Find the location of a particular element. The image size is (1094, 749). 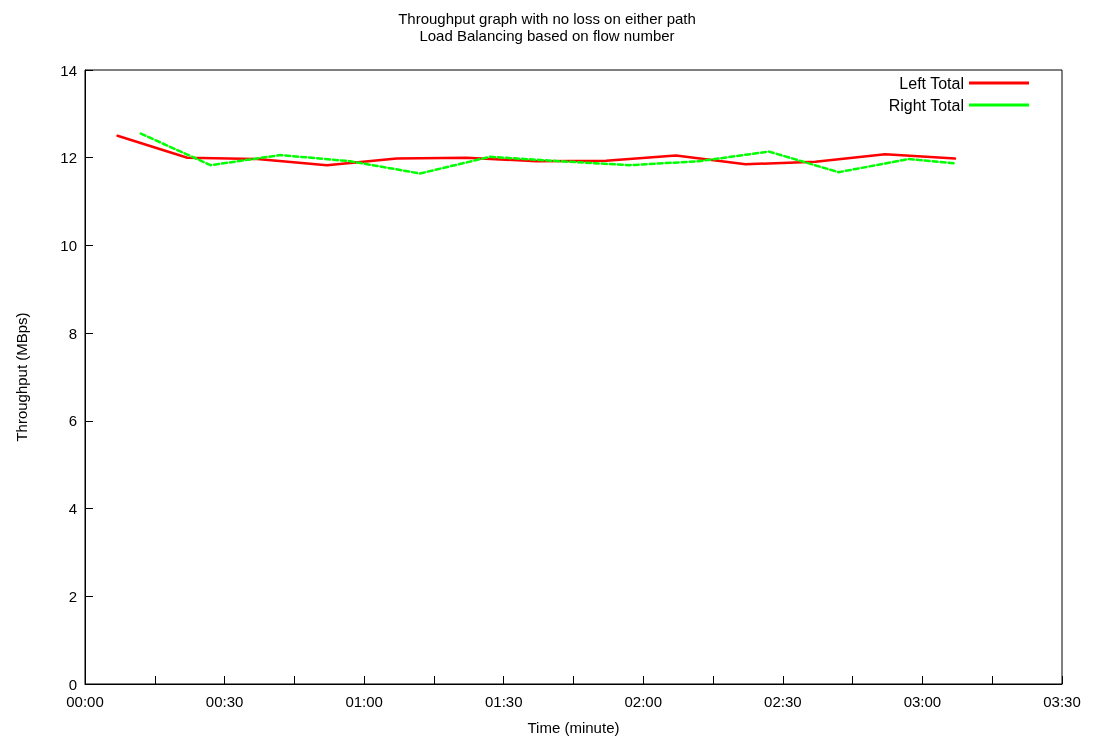

x-tick-label: 01:30 is located at coordinates (503, 701).